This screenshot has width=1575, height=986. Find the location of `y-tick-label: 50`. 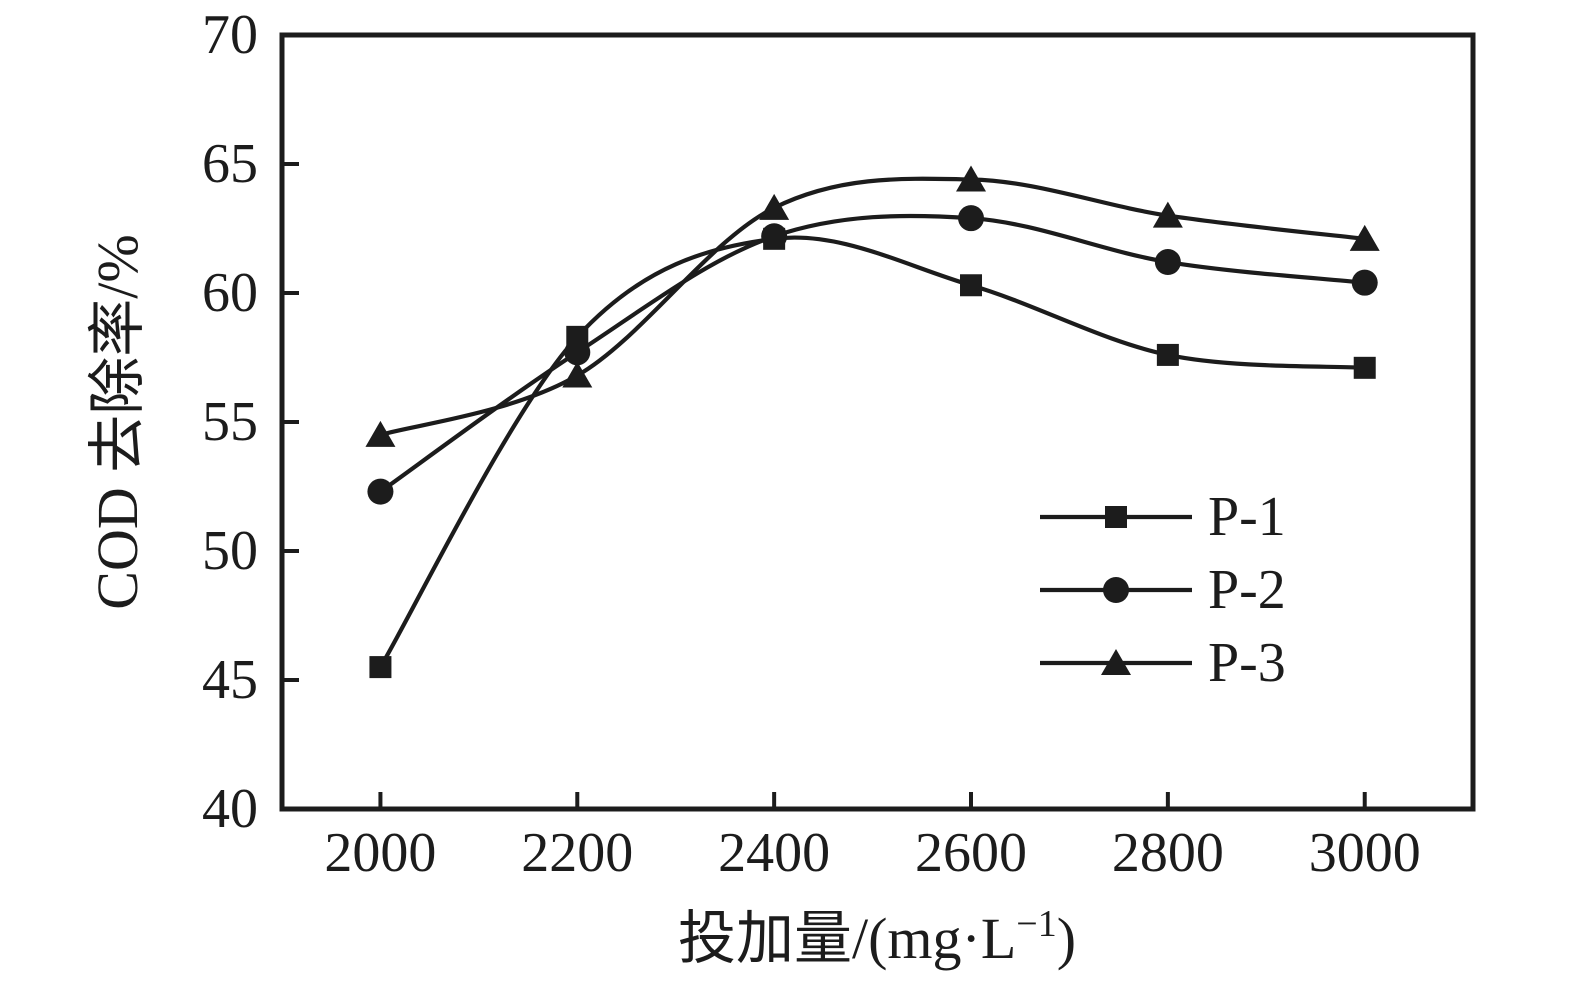

y-tick-label: 50 is located at coordinates (230, 551).